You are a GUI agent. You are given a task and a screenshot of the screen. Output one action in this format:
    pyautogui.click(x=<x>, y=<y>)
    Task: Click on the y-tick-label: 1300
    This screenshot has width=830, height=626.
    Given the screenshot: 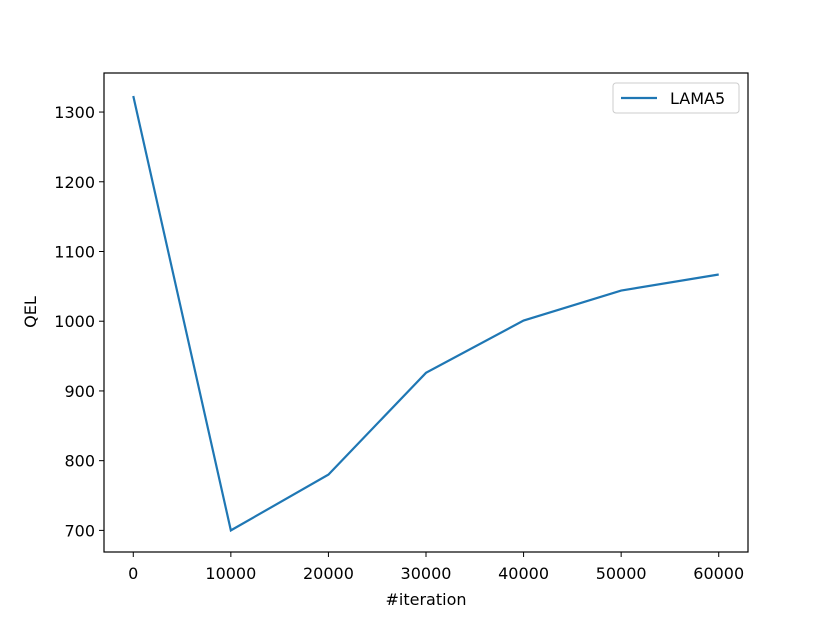 What is the action you would take?
    pyautogui.click(x=74, y=112)
    